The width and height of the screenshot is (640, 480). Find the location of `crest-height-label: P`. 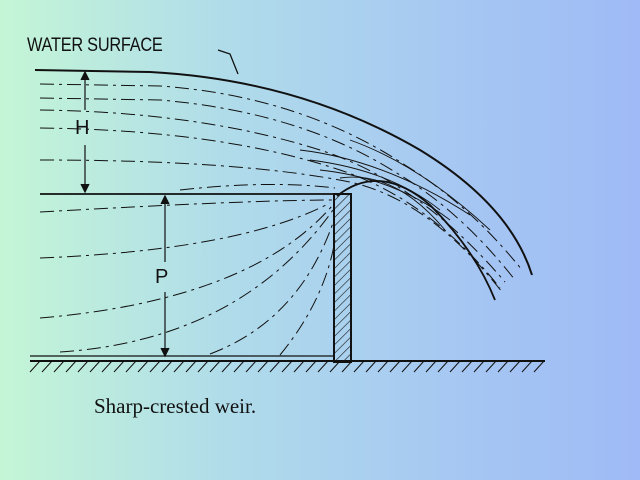

crest-height-label: P is located at coordinates (162, 277).